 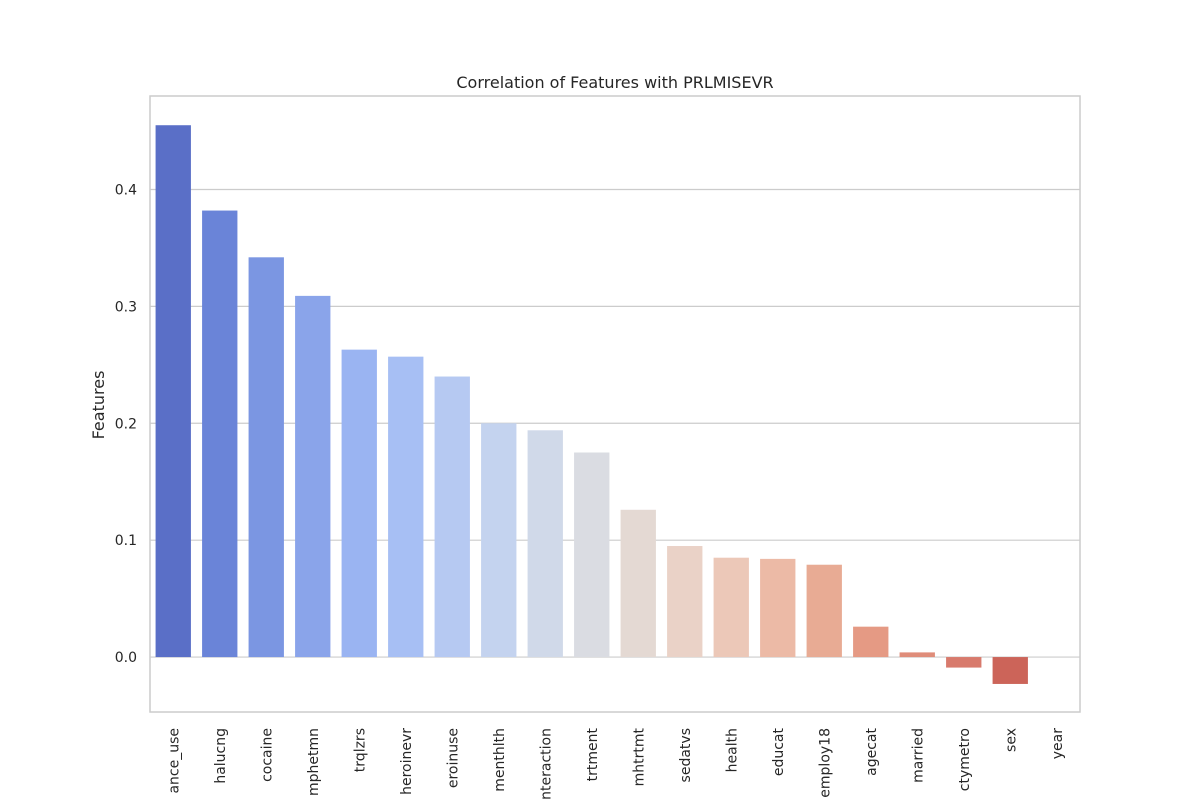 What do you see at coordinates (126, 658) in the screenshot?
I see `y-tick-label: 0.0` at bounding box center [126, 658].